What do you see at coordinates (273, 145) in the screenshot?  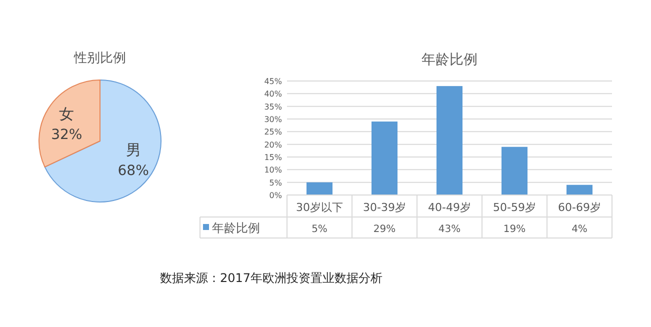 I see `y-tick-label: 20%` at bounding box center [273, 145].